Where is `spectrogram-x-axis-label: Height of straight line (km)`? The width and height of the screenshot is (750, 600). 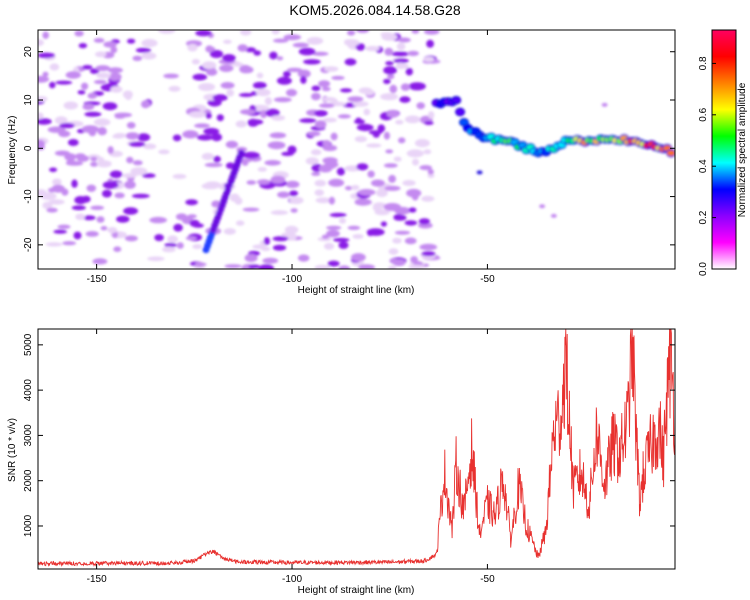
spectrogram-x-axis-label: Height of straight line (km) is located at coordinates (356, 290).